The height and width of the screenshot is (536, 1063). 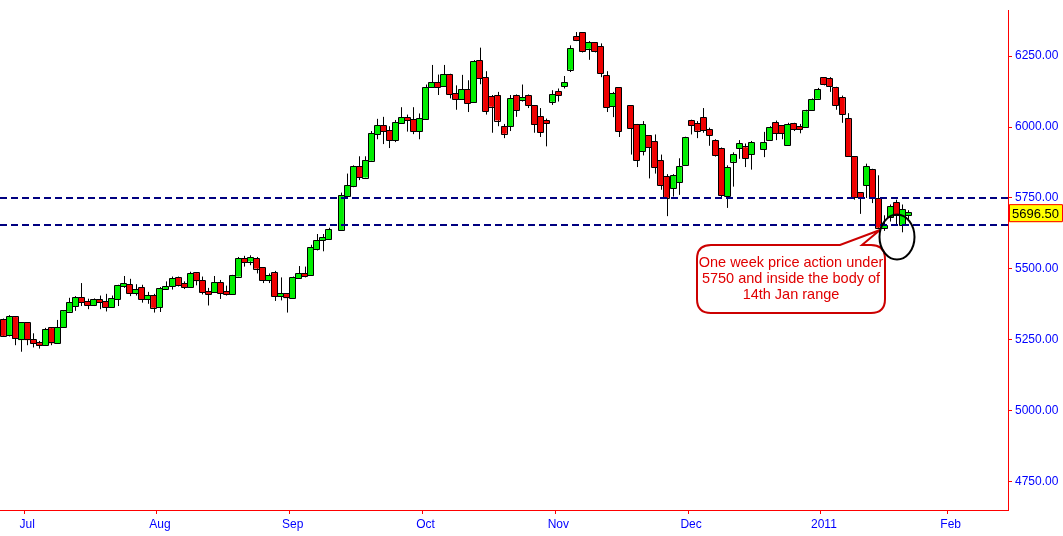 I want to click on y-tick-label: 6250.00, so click(x=1037, y=55).